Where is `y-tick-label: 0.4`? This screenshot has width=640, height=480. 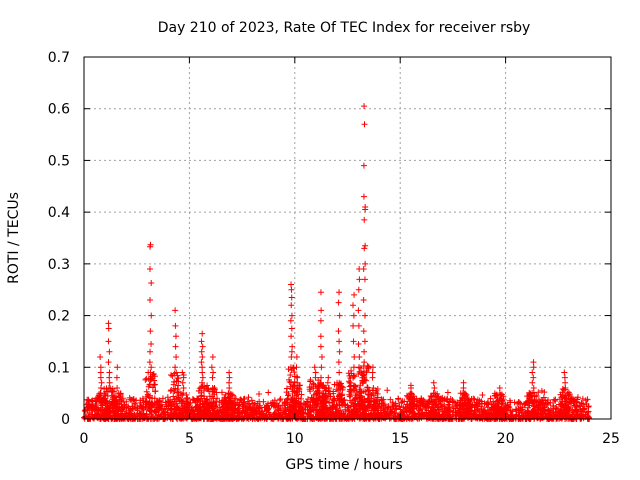 y-tick-label: 0.4 is located at coordinates (59, 213).